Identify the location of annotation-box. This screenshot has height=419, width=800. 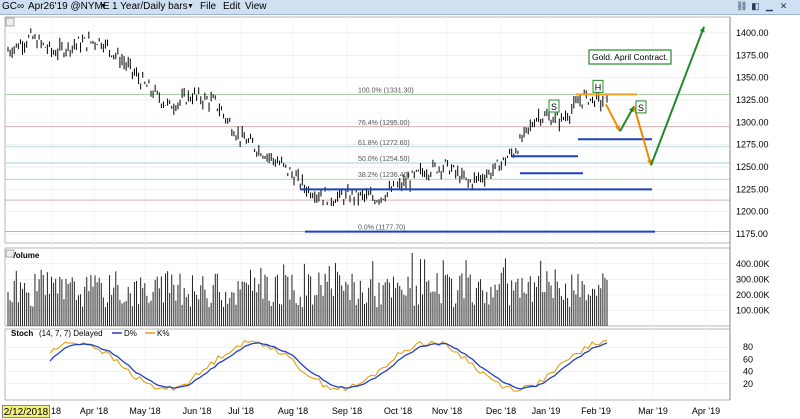
(630, 57).